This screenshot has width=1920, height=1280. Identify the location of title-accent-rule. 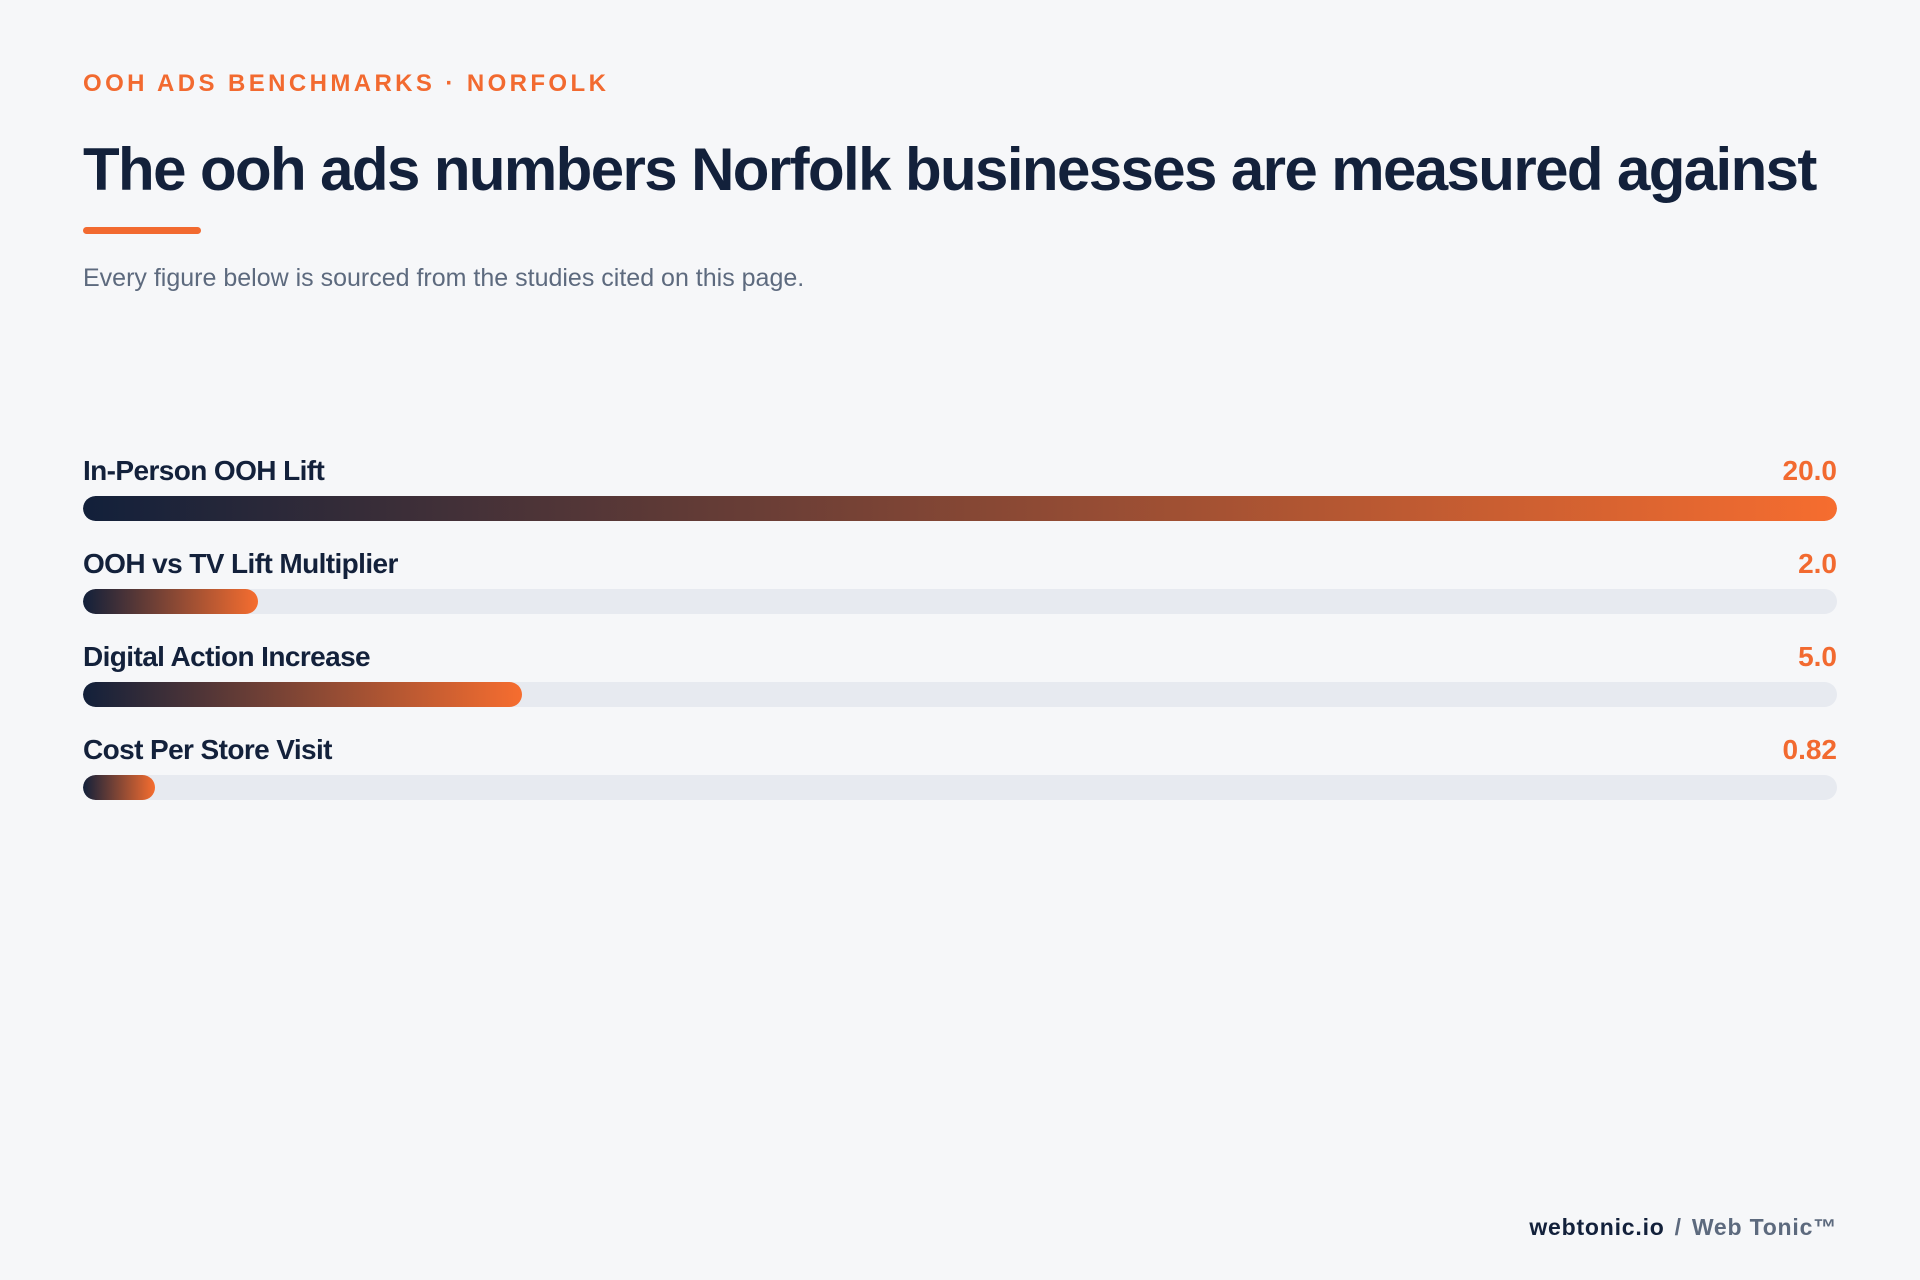
(142, 230).